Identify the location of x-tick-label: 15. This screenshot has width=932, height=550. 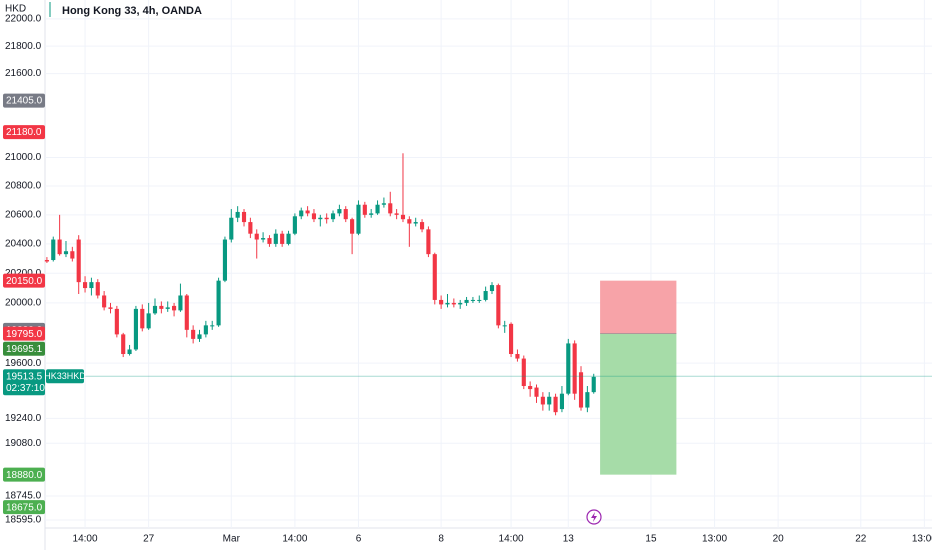
(651, 539).